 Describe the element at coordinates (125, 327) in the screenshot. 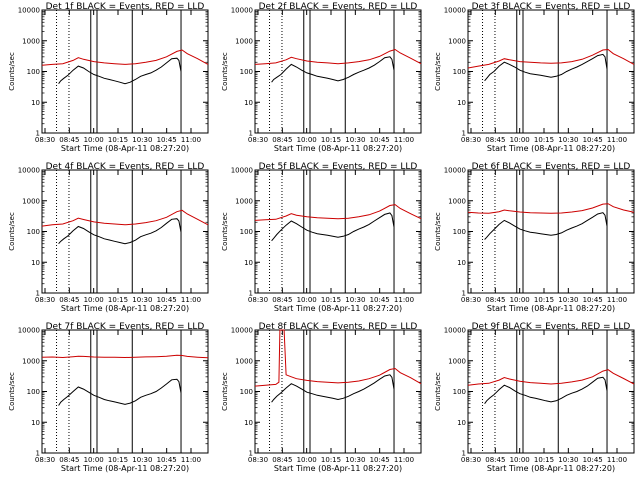

I see `chart-title: Det 7f BLACK = Events, RED = LLD` at that location.